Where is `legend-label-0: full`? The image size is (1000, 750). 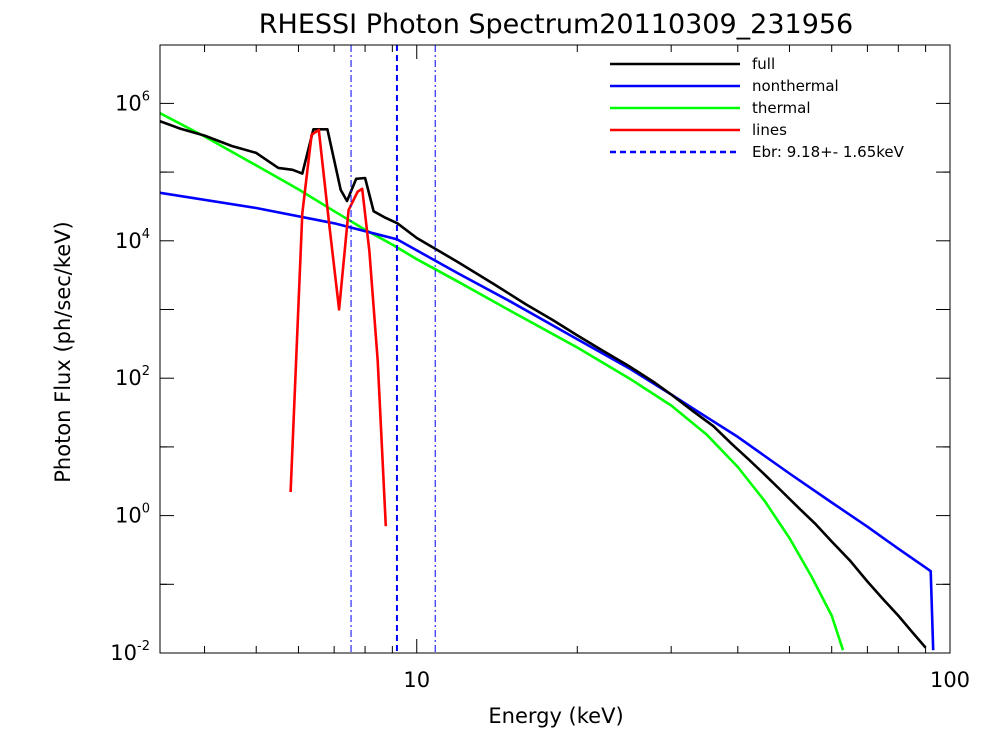
legend-label-0: full is located at coordinates (763, 64).